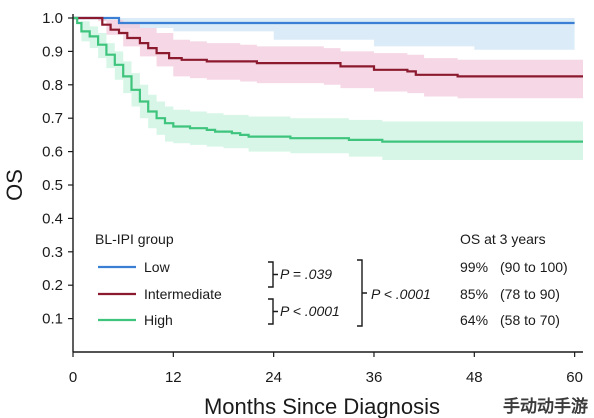 The height and width of the screenshot is (418, 594). Describe the element at coordinates (362, 293) in the screenshot. I see `bracket-low-high` at that location.